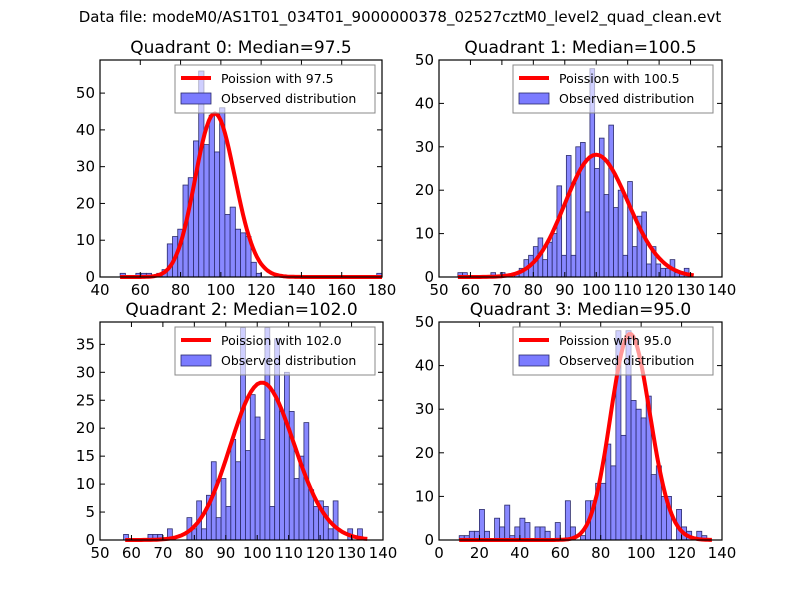  Describe the element at coordinates (479, 553) in the screenshot. I see `x-tick-label: 20` at that location.